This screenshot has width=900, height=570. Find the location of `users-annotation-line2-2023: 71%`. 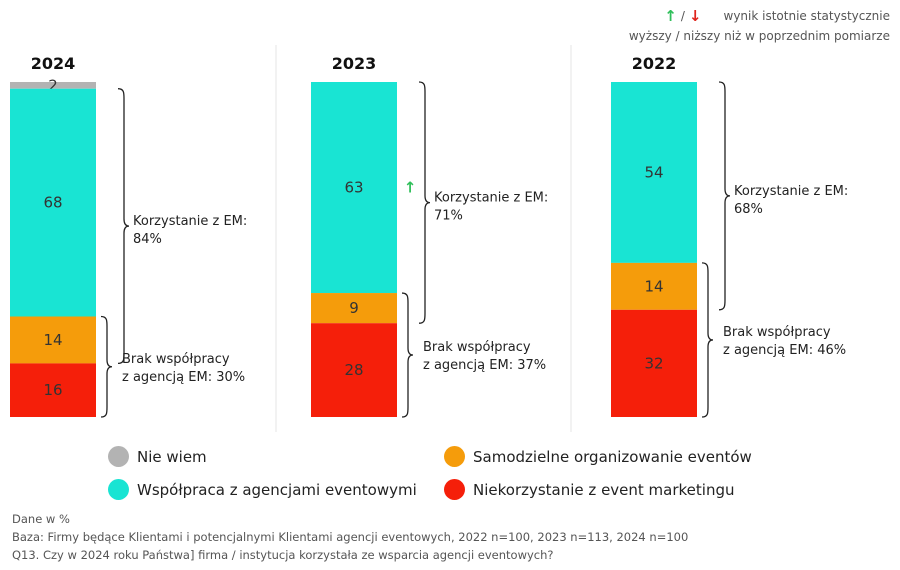

users-annotation-line2-2023: 71% is located at coordinates (448, 216).